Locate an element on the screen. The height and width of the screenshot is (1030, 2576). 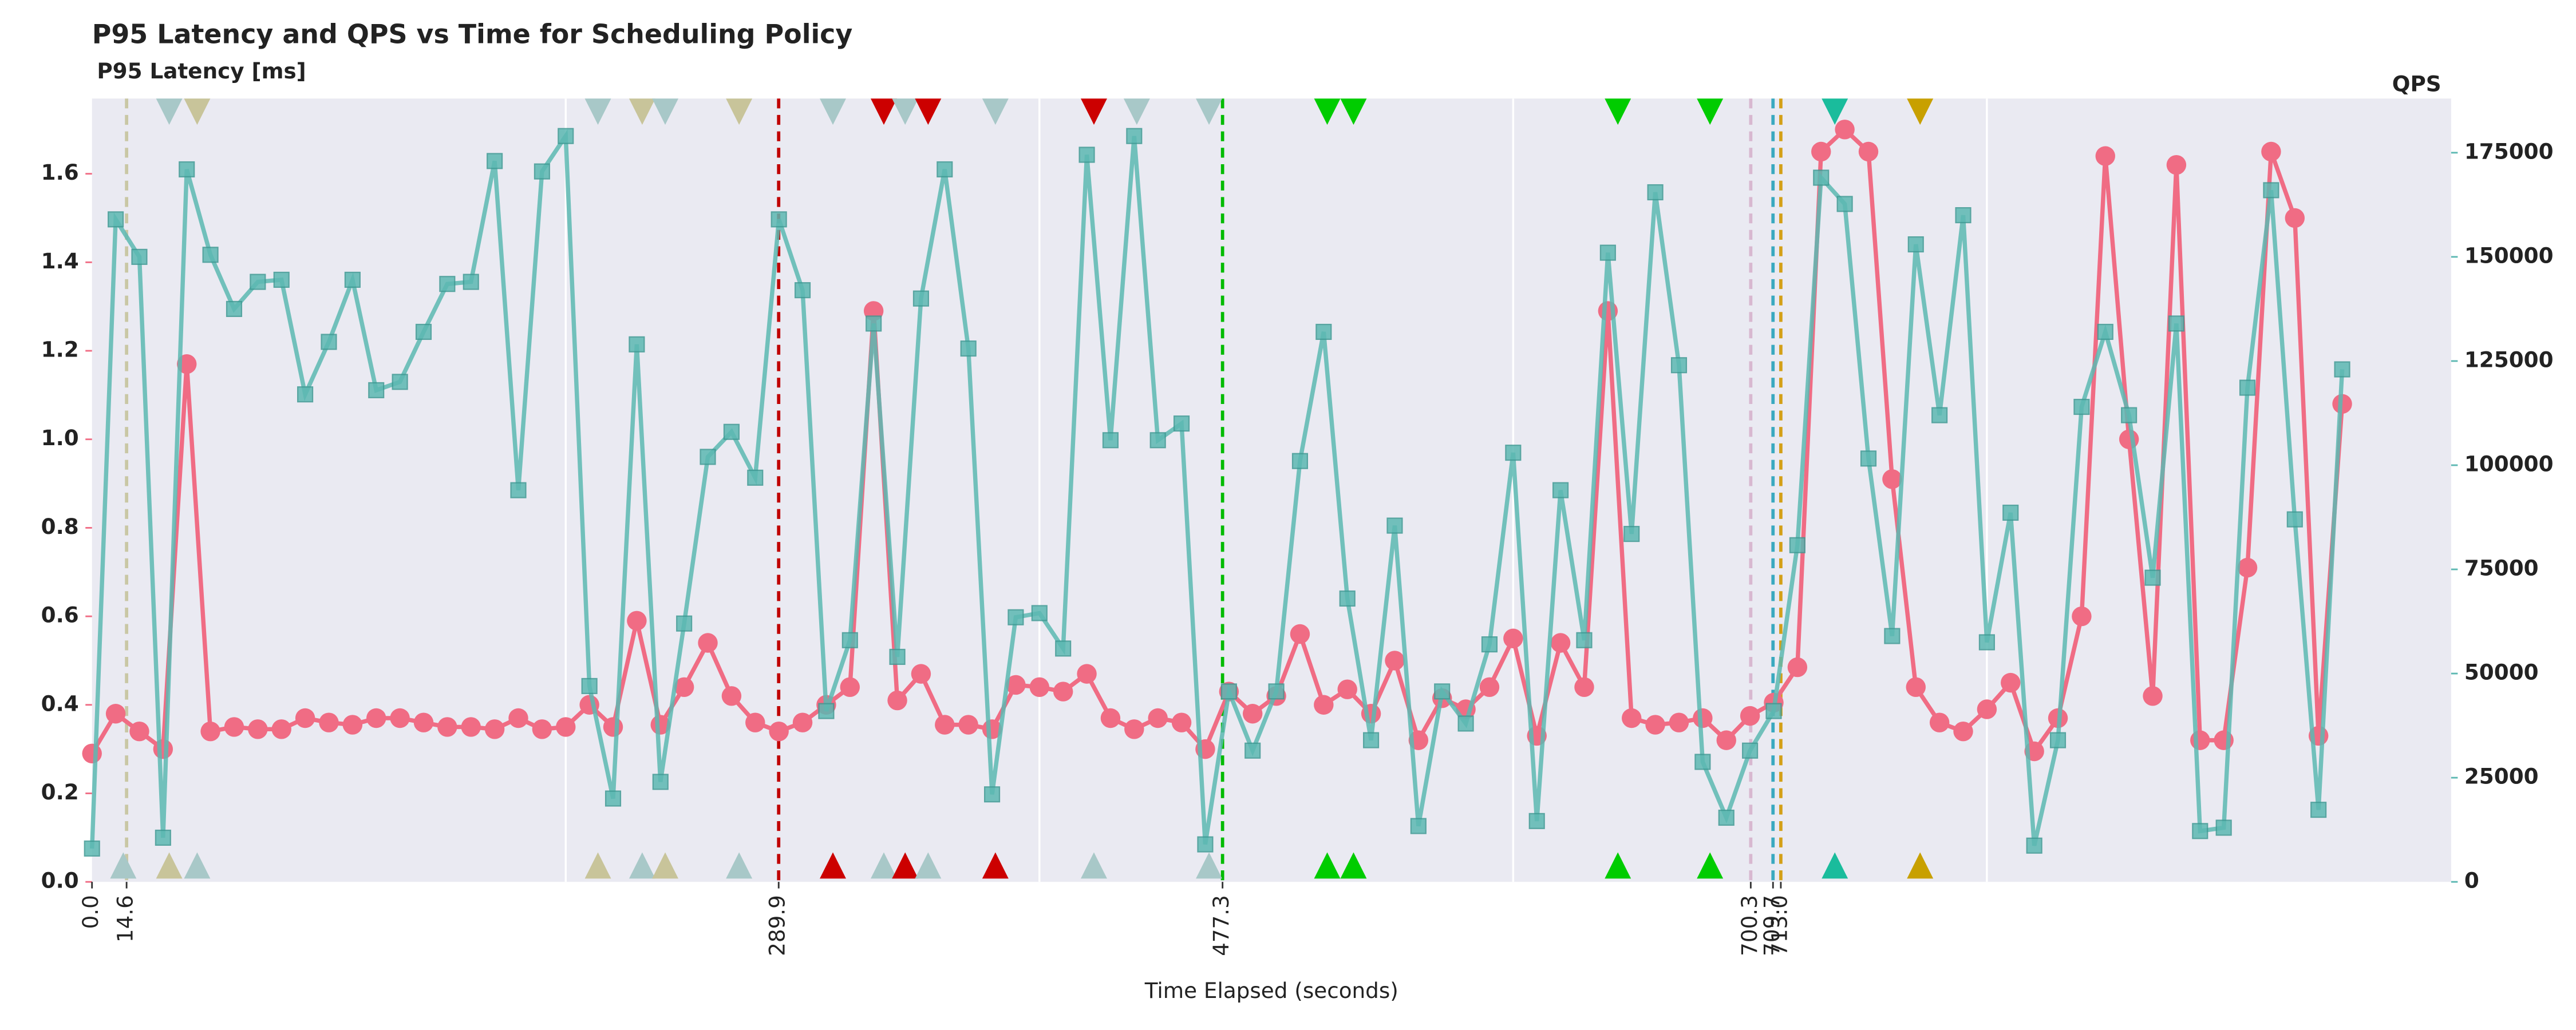
y-axis-label: P95 Latency [ms] is located at coordinates (201, 71).